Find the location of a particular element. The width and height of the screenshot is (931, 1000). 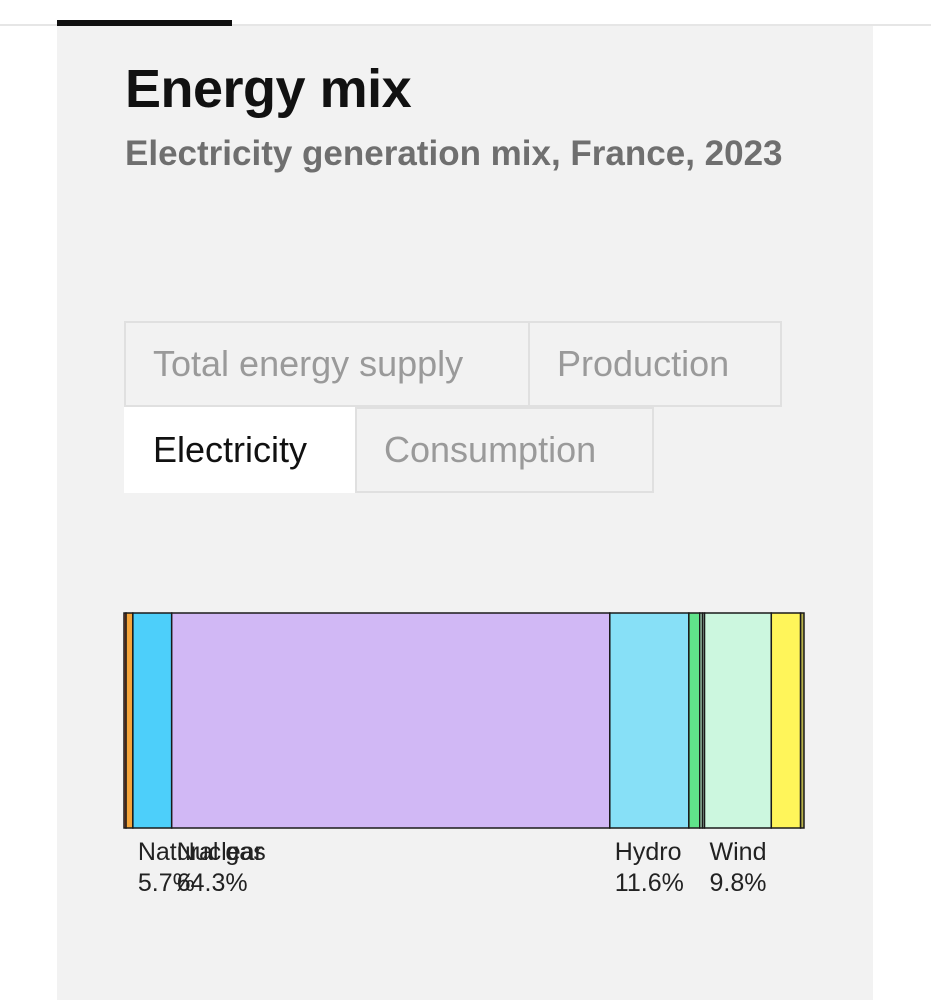

tab-total-energy-supply: Total energy supply is located at coordinates (327, 364).